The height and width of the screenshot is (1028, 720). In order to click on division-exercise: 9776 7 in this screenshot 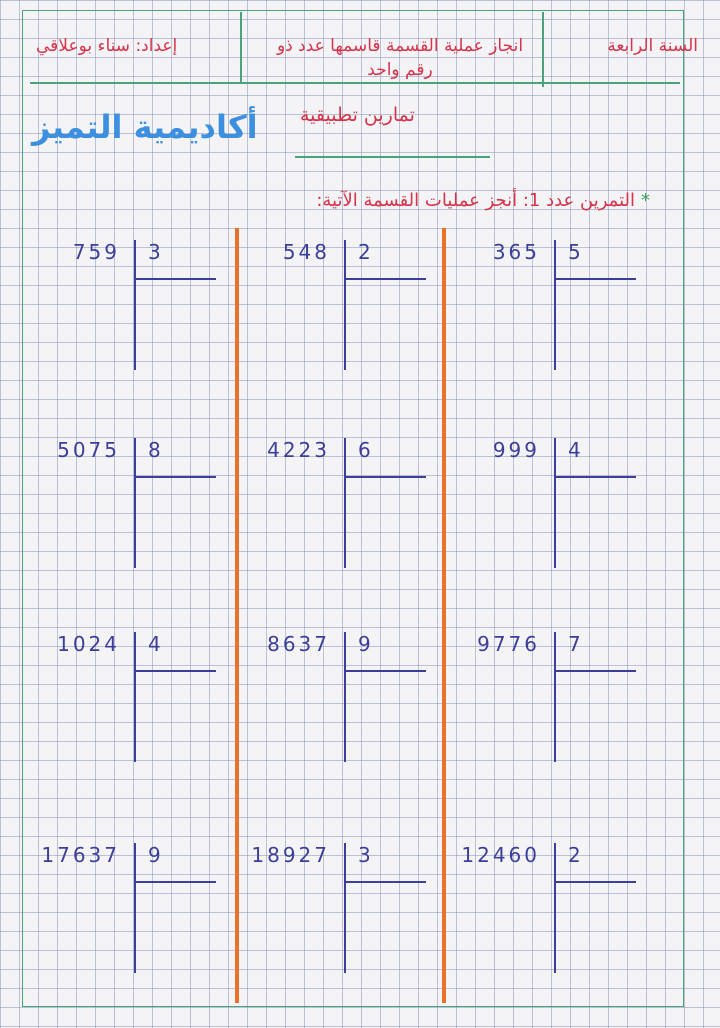, I will do `click(550, 707)`.